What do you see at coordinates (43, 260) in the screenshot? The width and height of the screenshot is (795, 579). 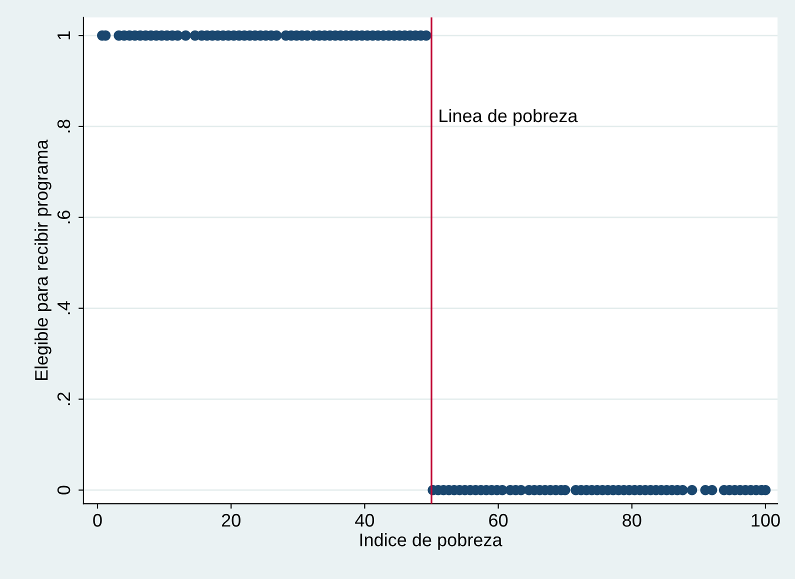 I see `y-axis-title: Elegible para recibir programa` at bounding box center [43, 260].